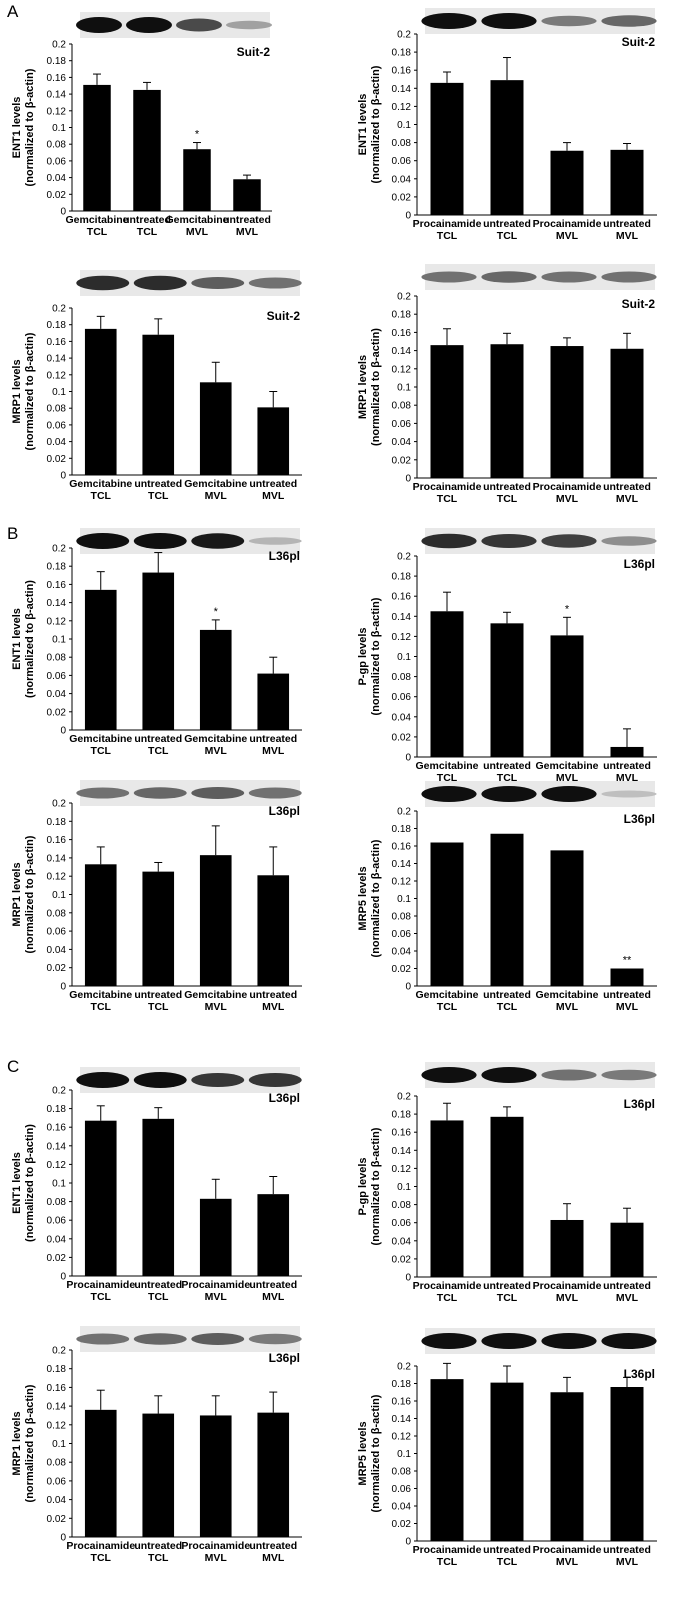 The width and height of the screenshot is (700, 1600). I want to click on significance-marker: *, so click(216, 612).